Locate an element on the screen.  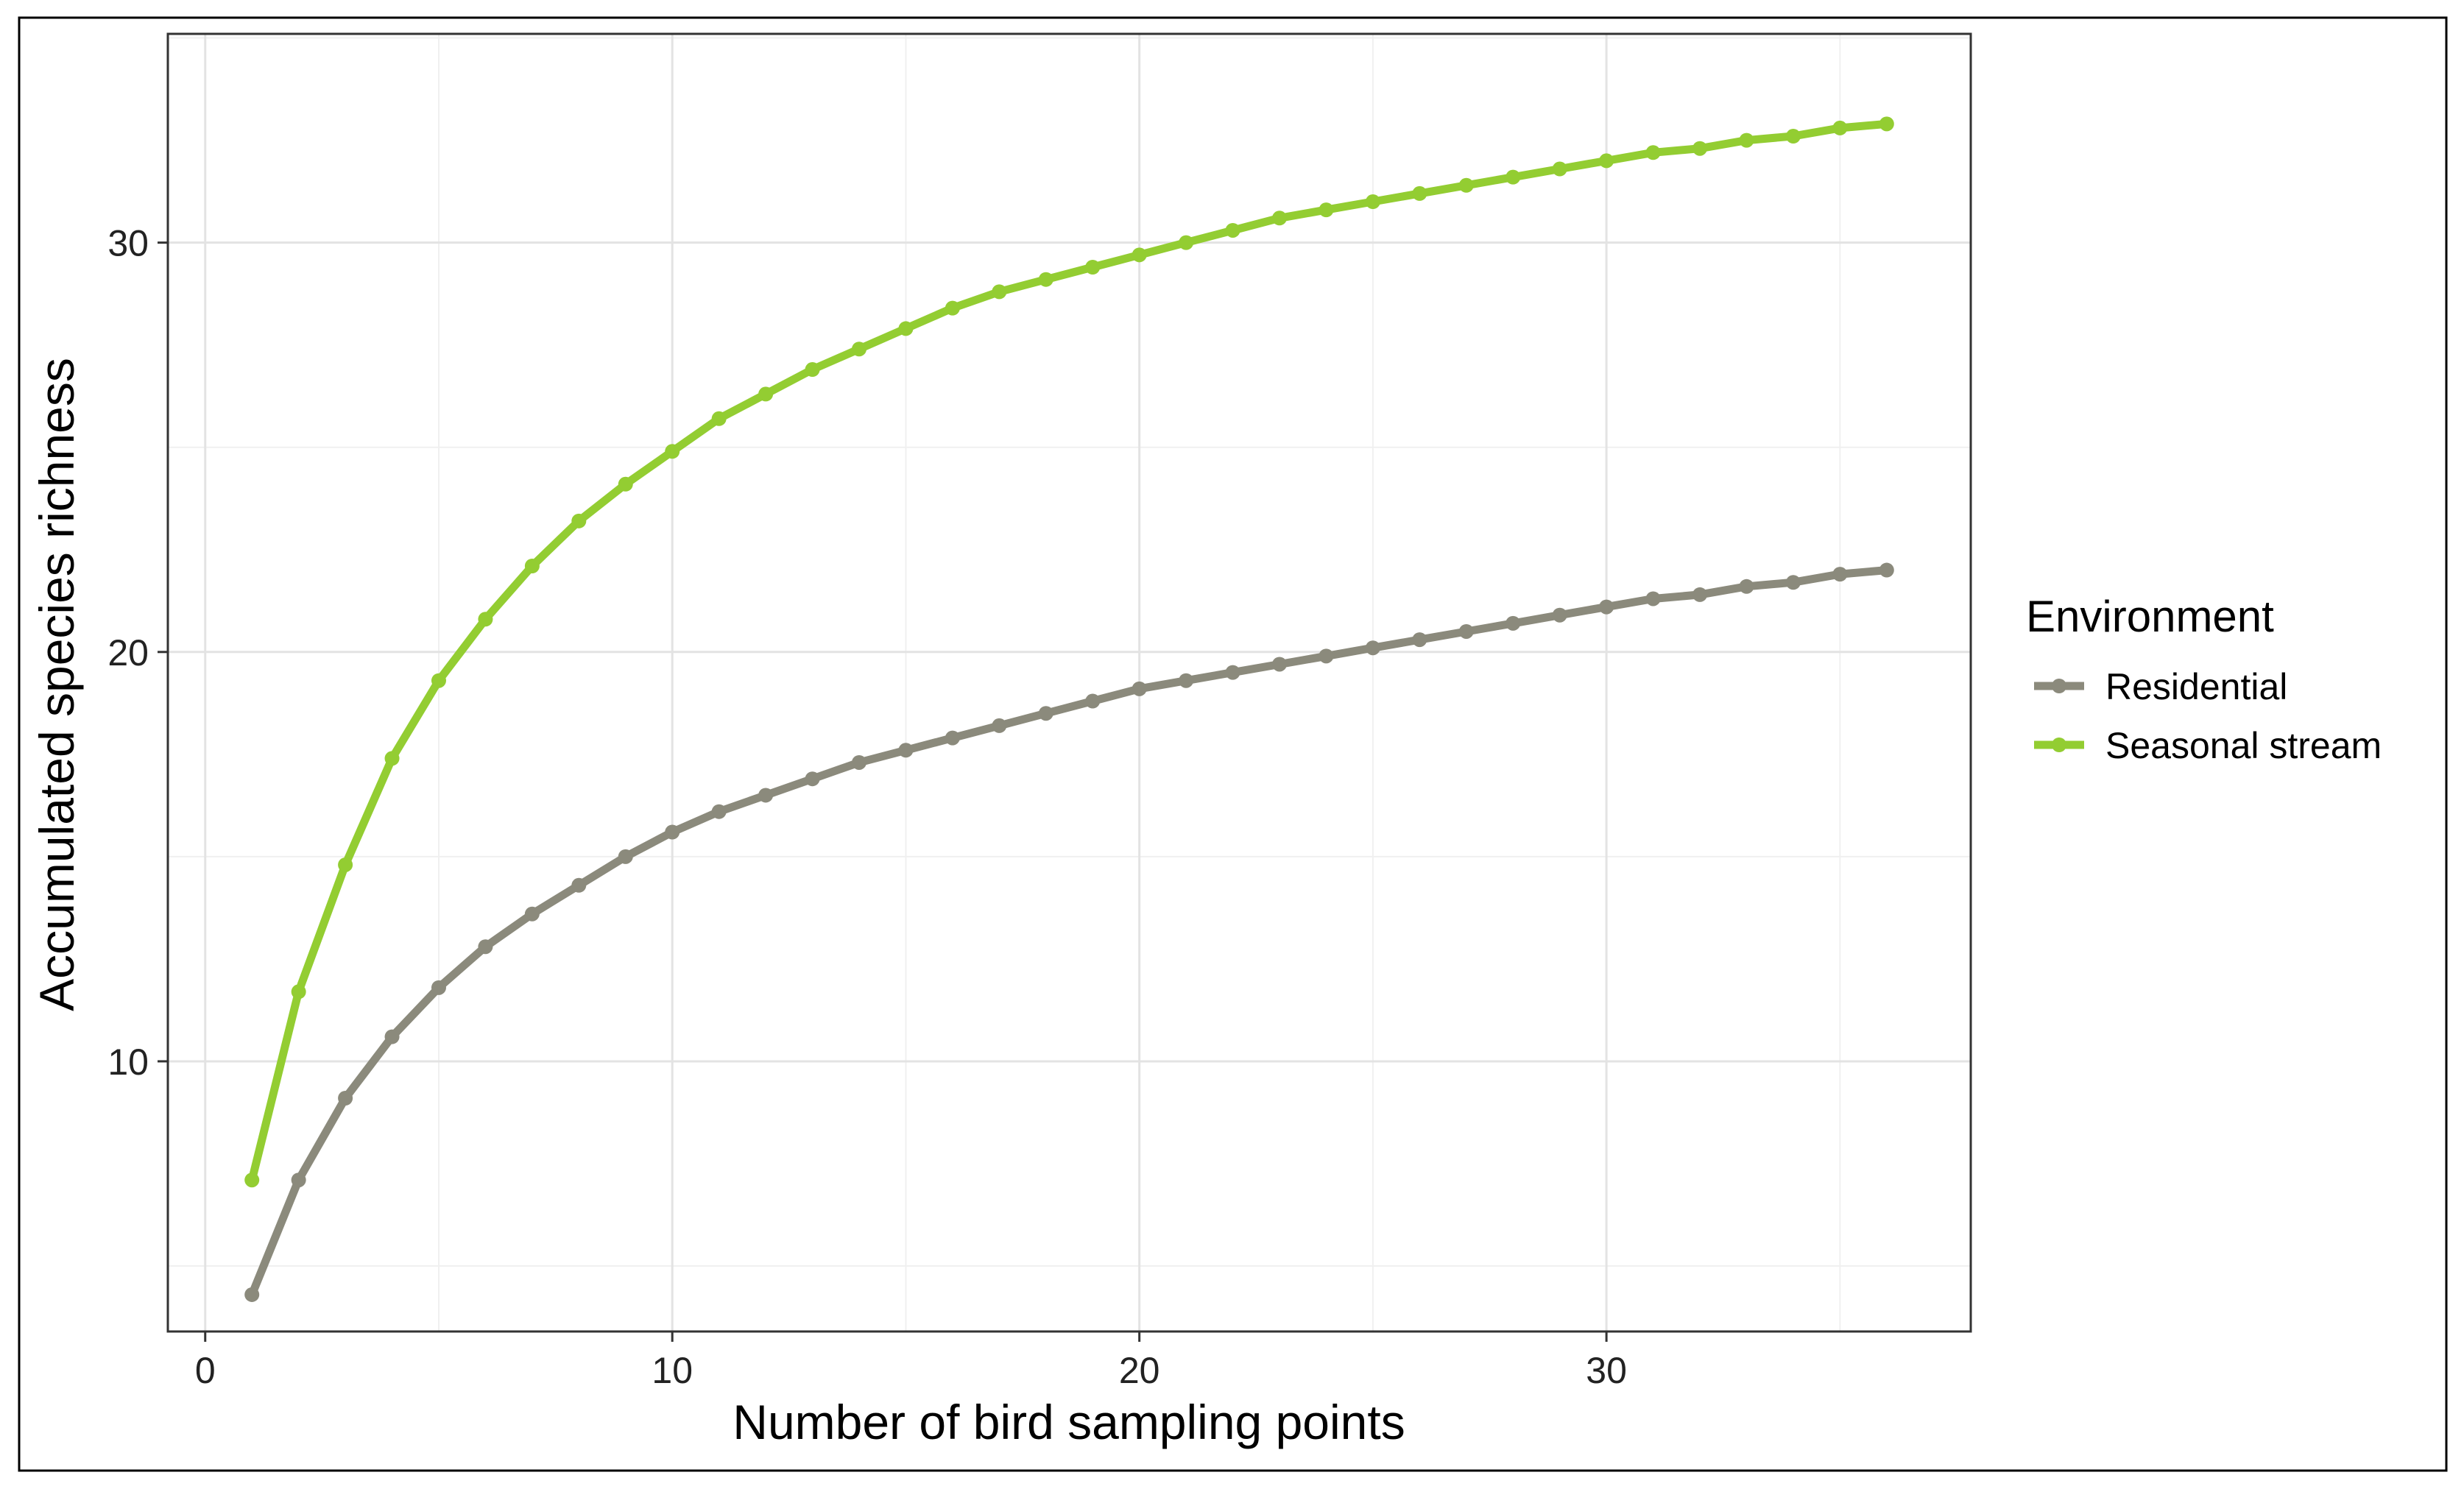
legend-items: Residential Seasonal stream is located at coordinates (2208, 716).